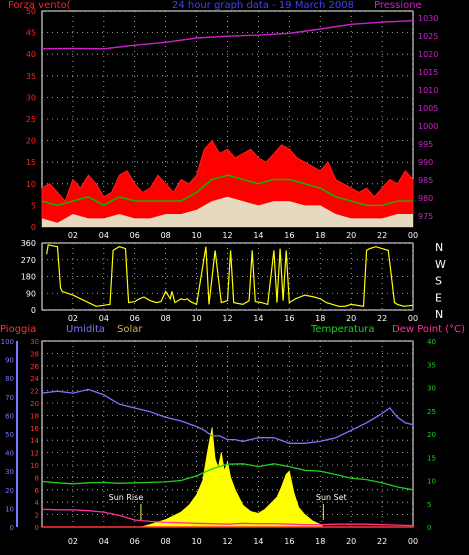 Image resolution: width=469 pixels, height=555 pixels. I want to click on dew-point-line, so click(227, 517).